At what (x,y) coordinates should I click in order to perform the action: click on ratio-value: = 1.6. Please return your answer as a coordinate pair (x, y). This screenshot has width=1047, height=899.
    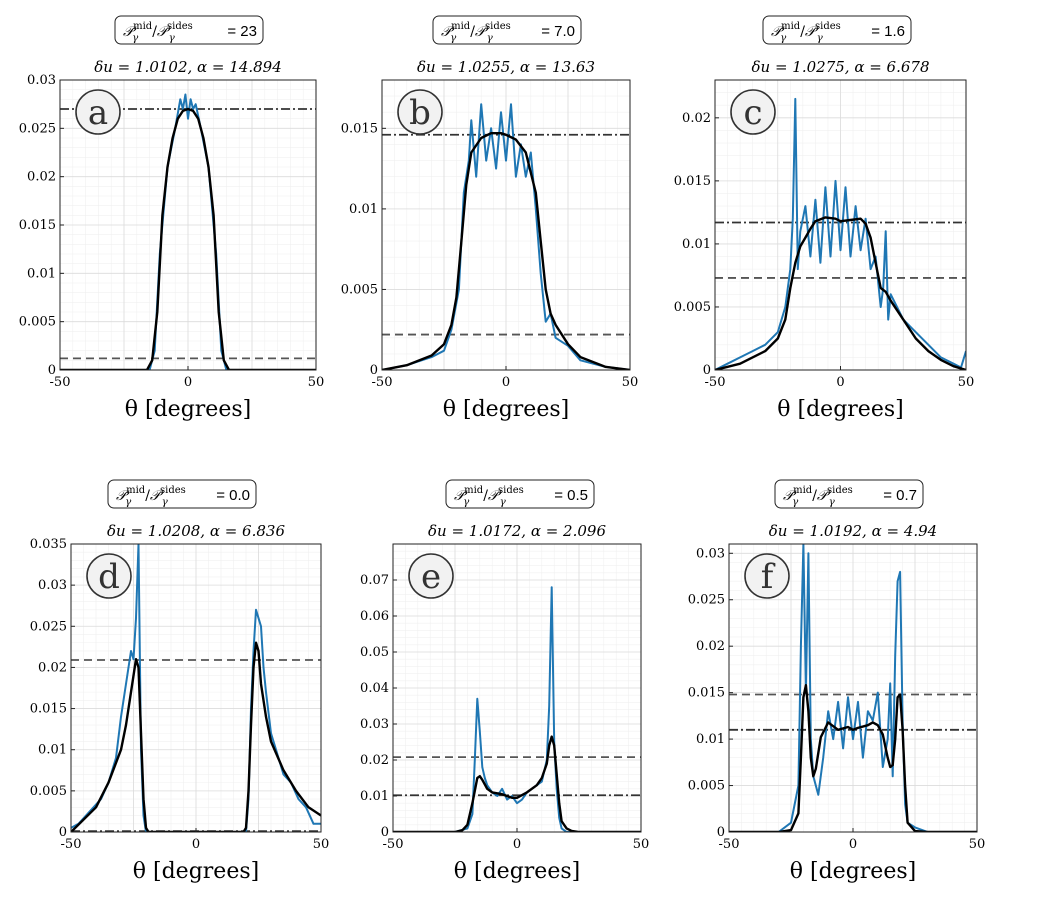
    Looking at the image, I should click on (888, 31).